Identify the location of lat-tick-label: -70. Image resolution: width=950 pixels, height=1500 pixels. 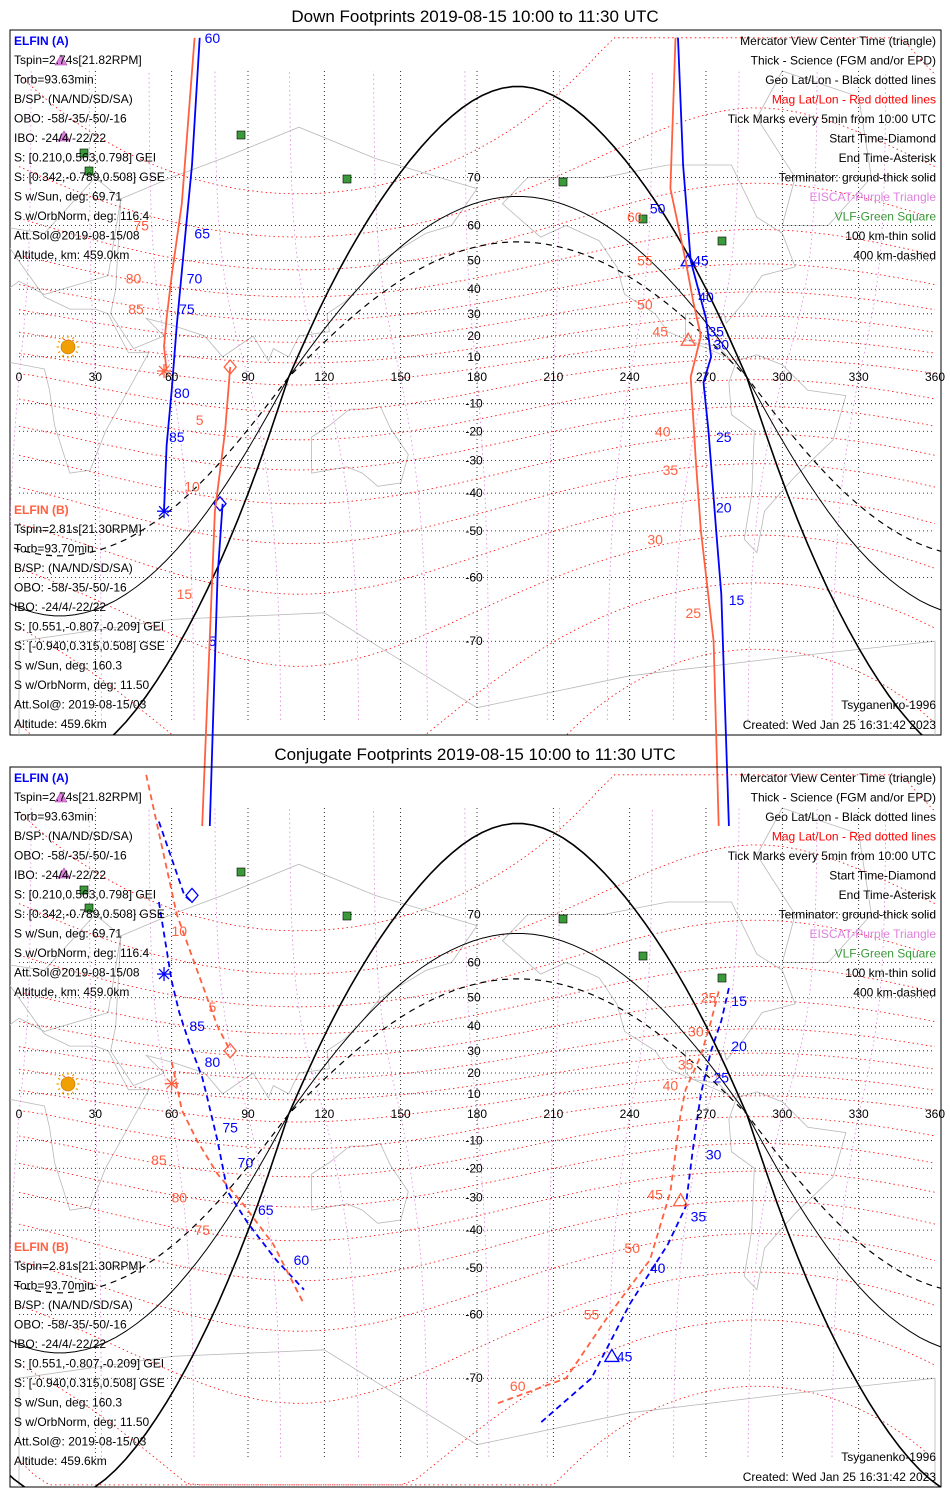
(474, 1378).